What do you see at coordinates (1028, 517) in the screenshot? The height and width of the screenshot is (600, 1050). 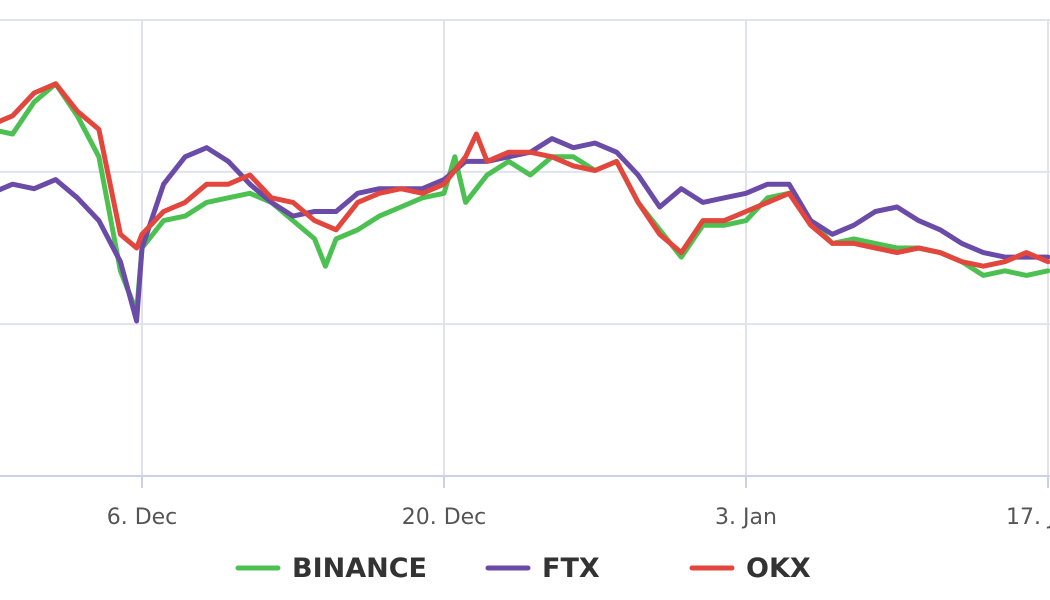 I see `x-tick-label: 17. Jan` at bounding box center [1028, 517].